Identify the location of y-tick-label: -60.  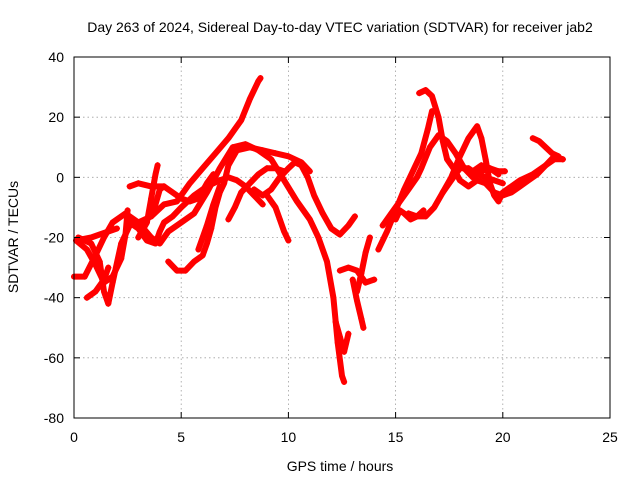
(54, 358).